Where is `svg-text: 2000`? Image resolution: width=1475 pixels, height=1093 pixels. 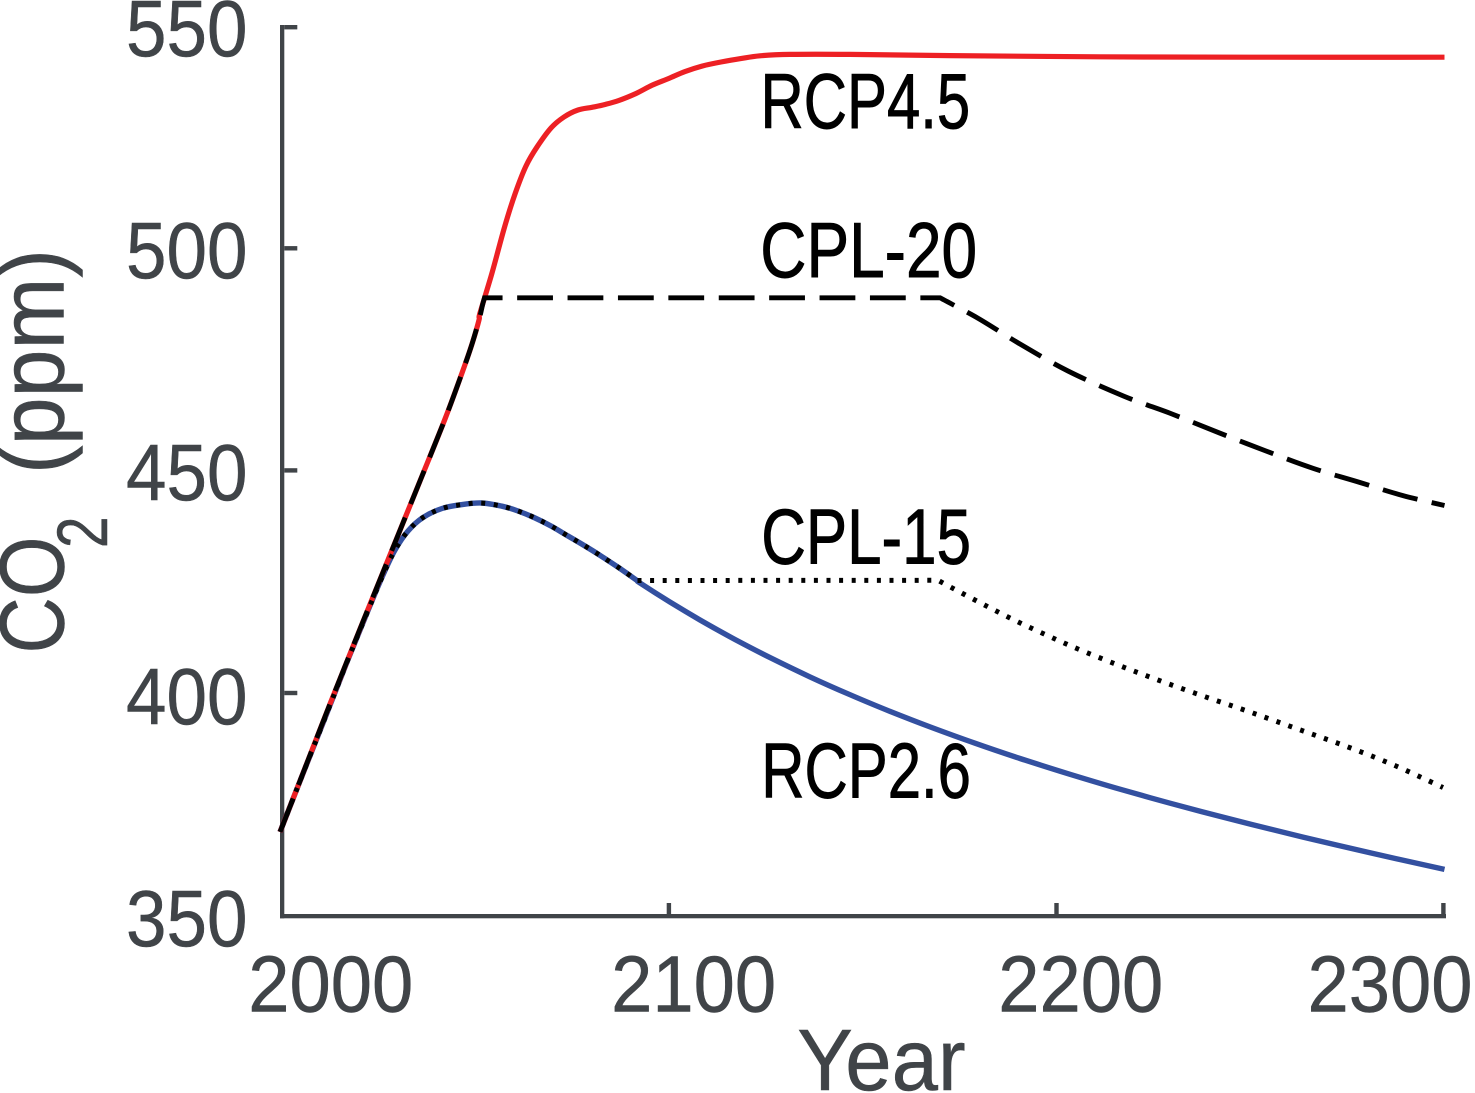
svg-text: 2000 is located at coordinates (330, 984).